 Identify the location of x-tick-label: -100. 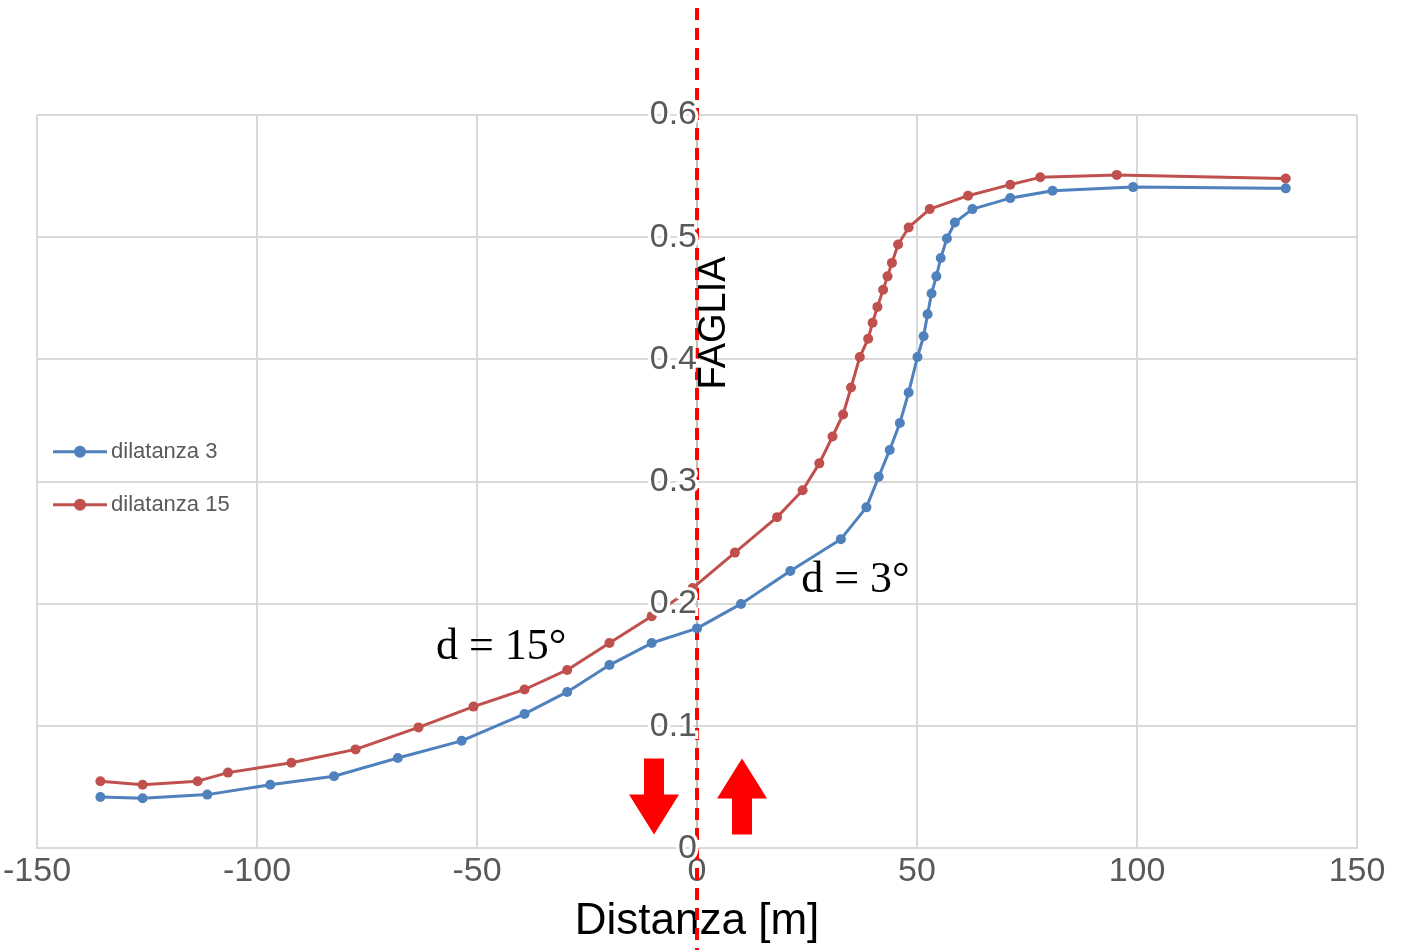
(257, 869).